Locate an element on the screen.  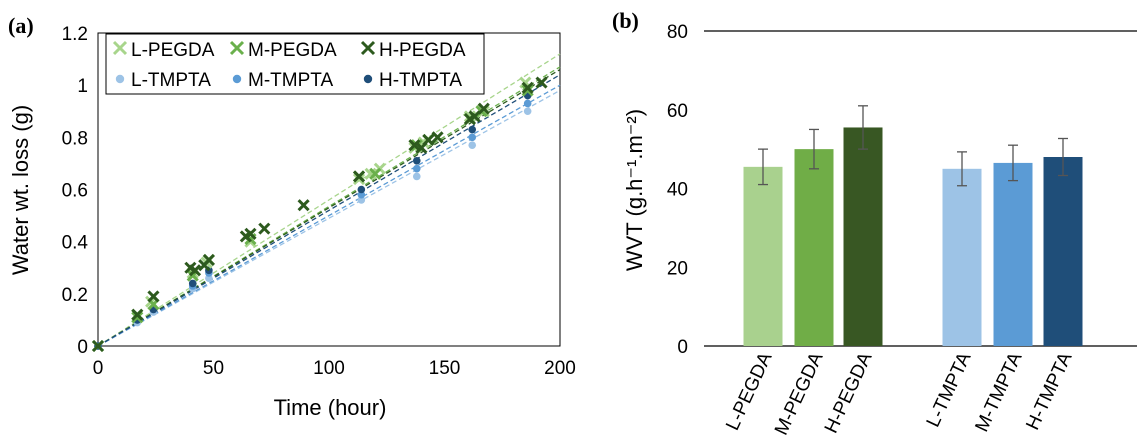
y-tick-labels: 0 0.2 0.4 0.6 0.8 1 1.2 is located at coordinates (75, 191).